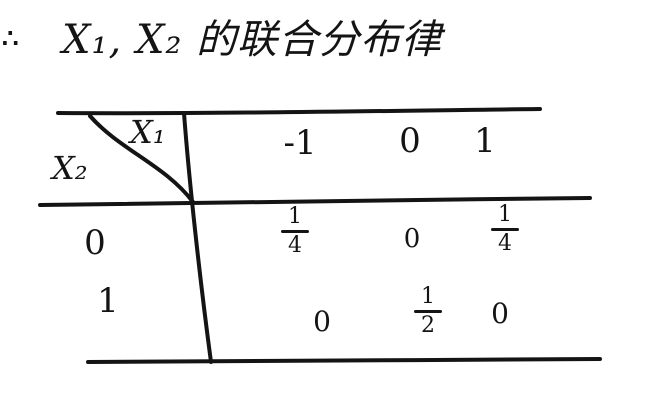 Image resolution: width=670 pixels, height=413 pixels. What do you see at coordinates (410, 141) in the screenshot?
I see `column-header-0: 0` at bounding box center [410, 141].